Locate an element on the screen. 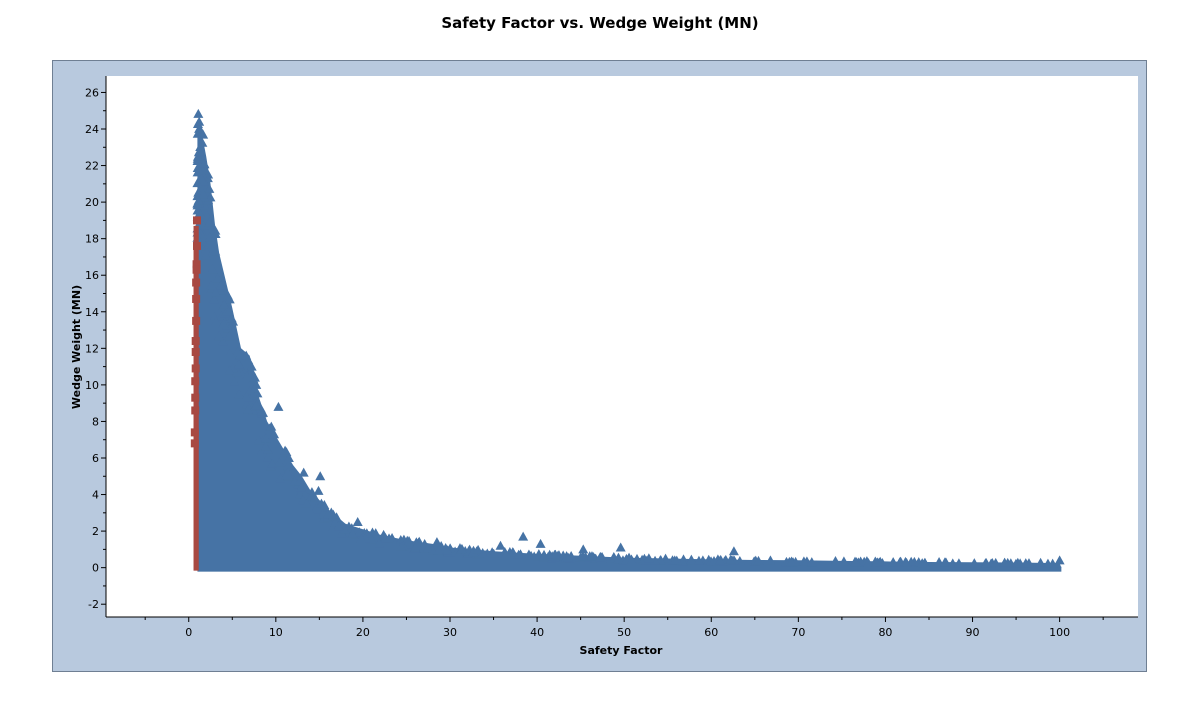 The height and width of the screenshot is (703, 1200). y-axis-title: Wedge Weight (MN) is located at coordinates (76, 347).